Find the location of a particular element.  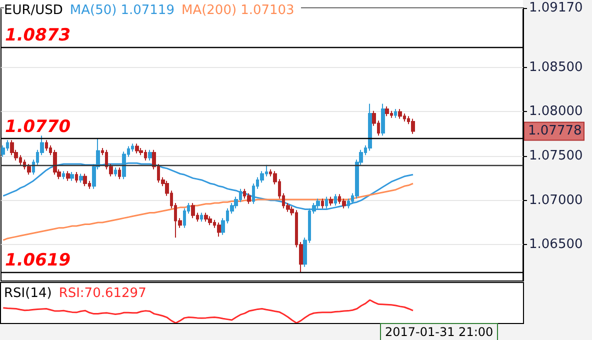

annotation: RSI:70.61297 is located at coordinates (102, 293).